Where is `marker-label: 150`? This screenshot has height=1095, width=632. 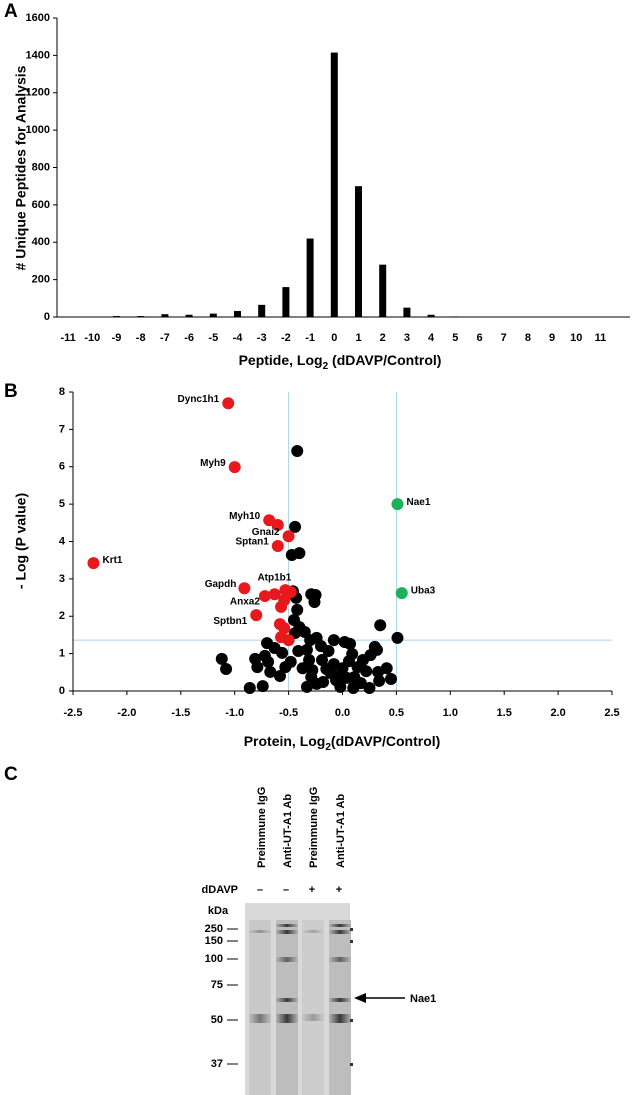 marker-label: 150 is located at coordinates (214, 941).